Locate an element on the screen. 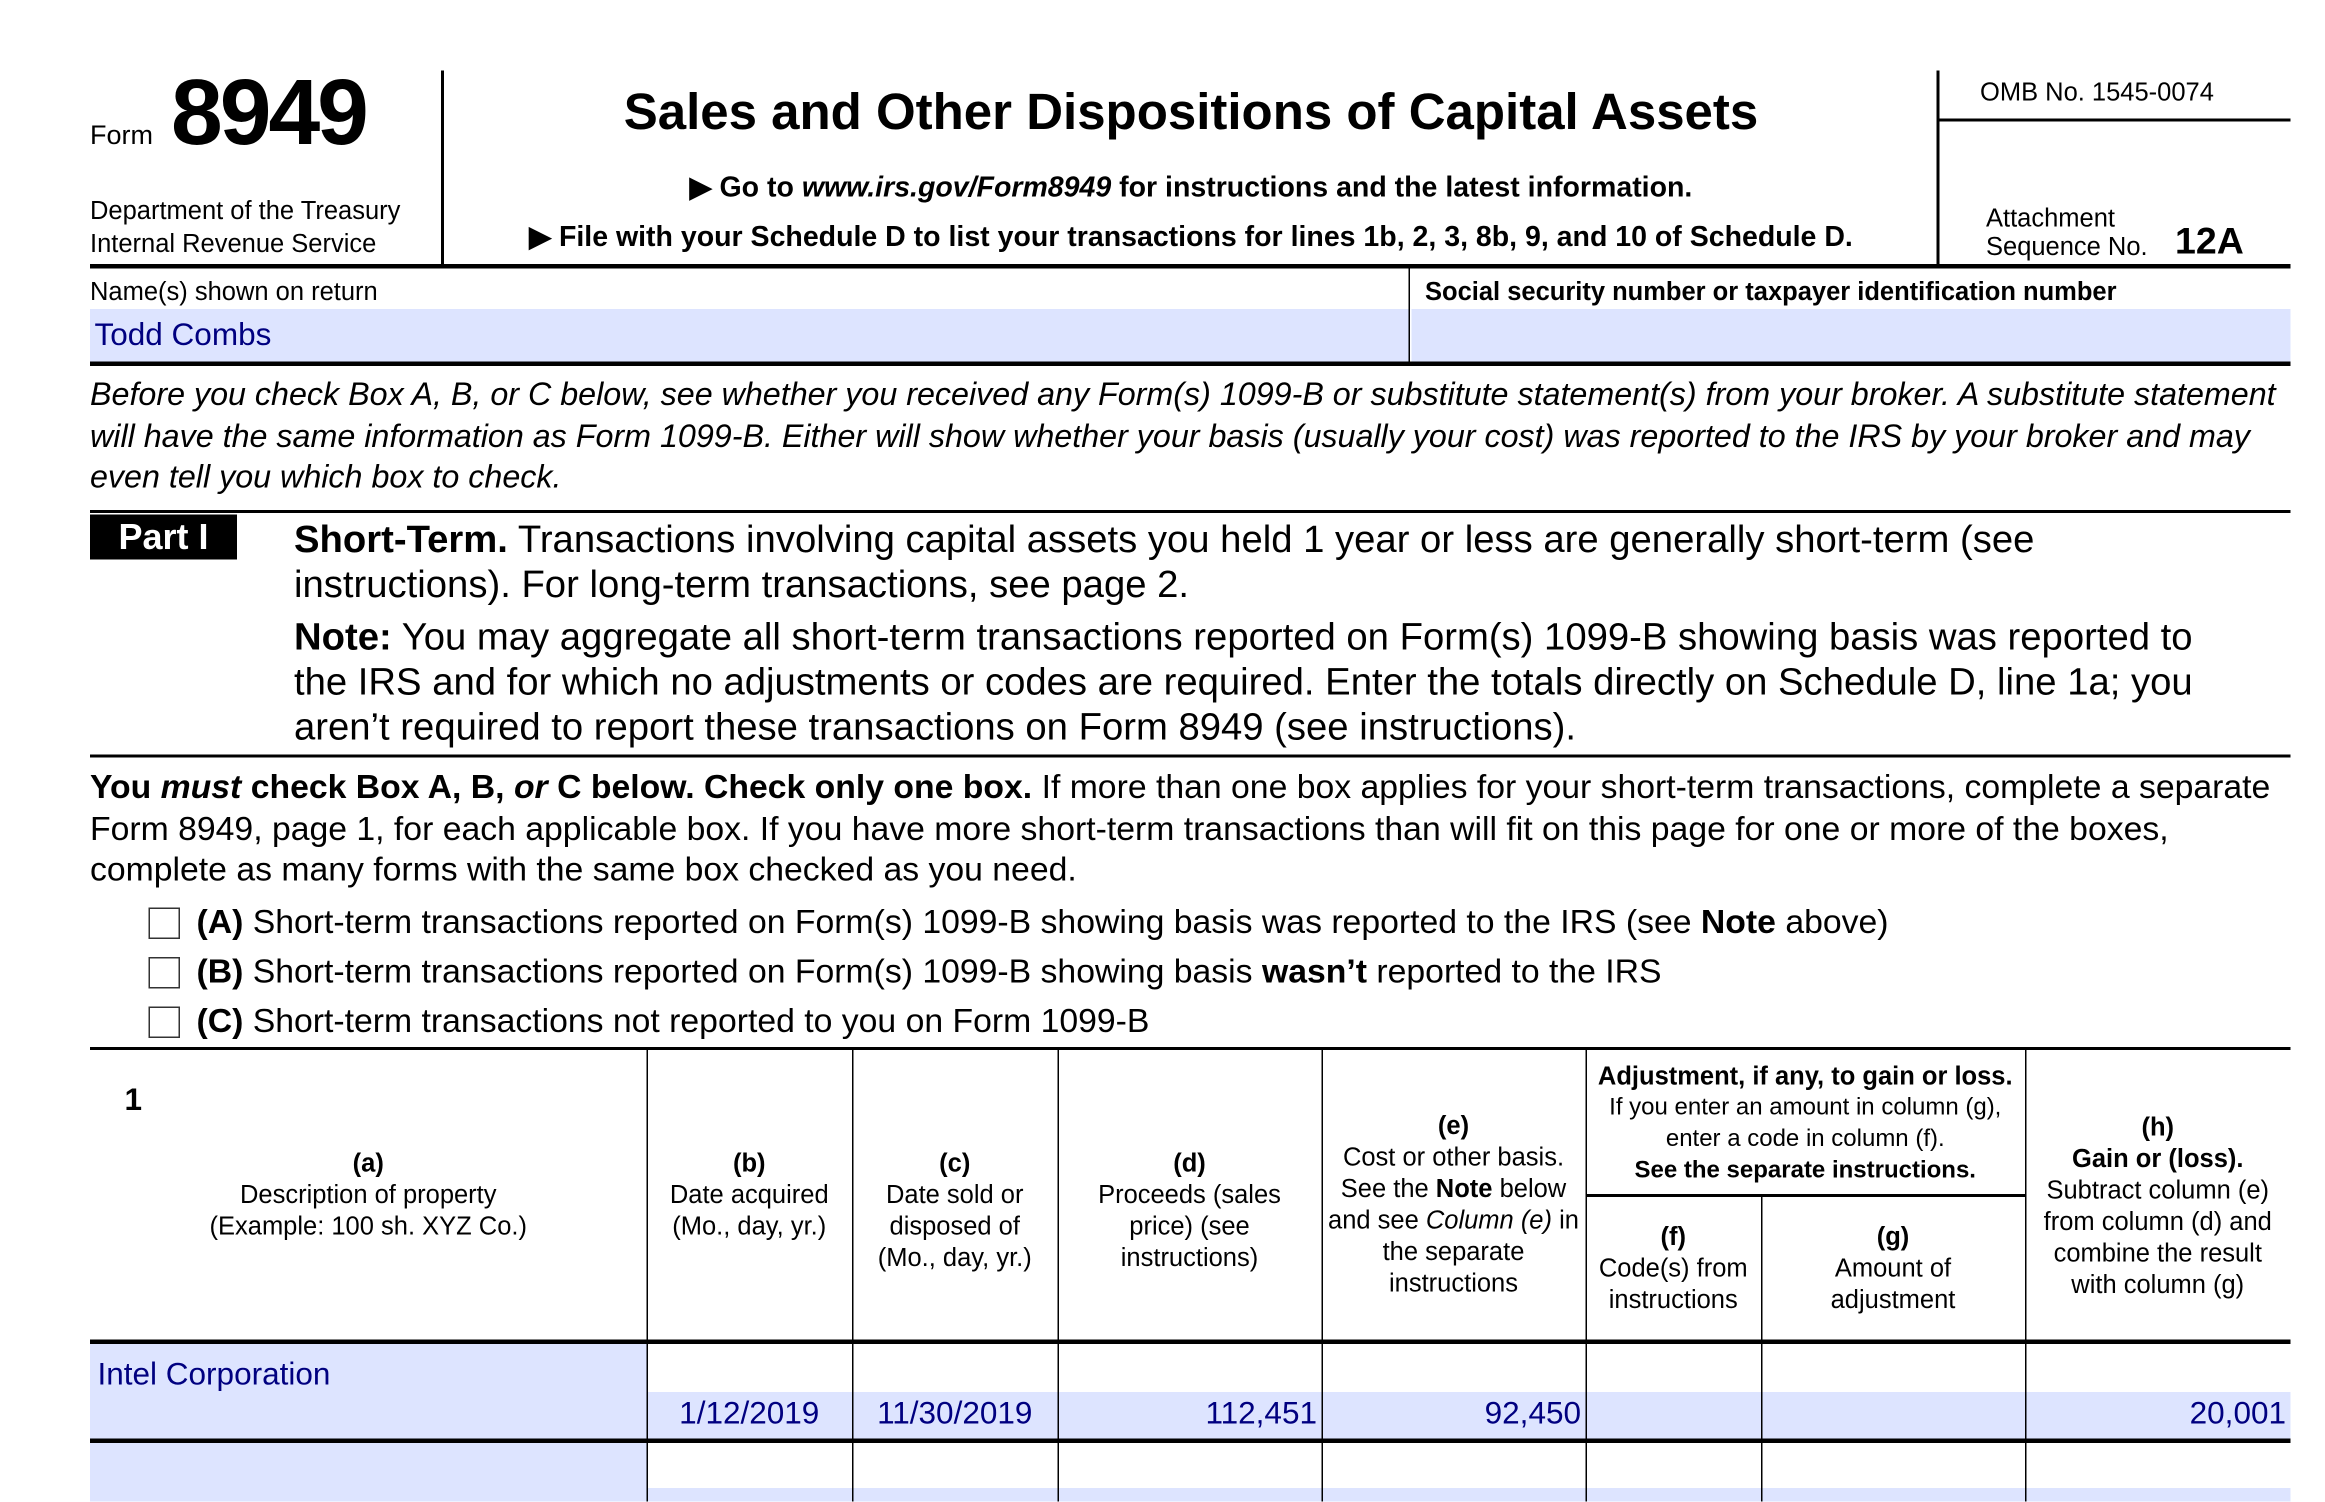 The height and width of the screenshot is (1502, 2325). form-label: Form is located at coordinates (121, 135).